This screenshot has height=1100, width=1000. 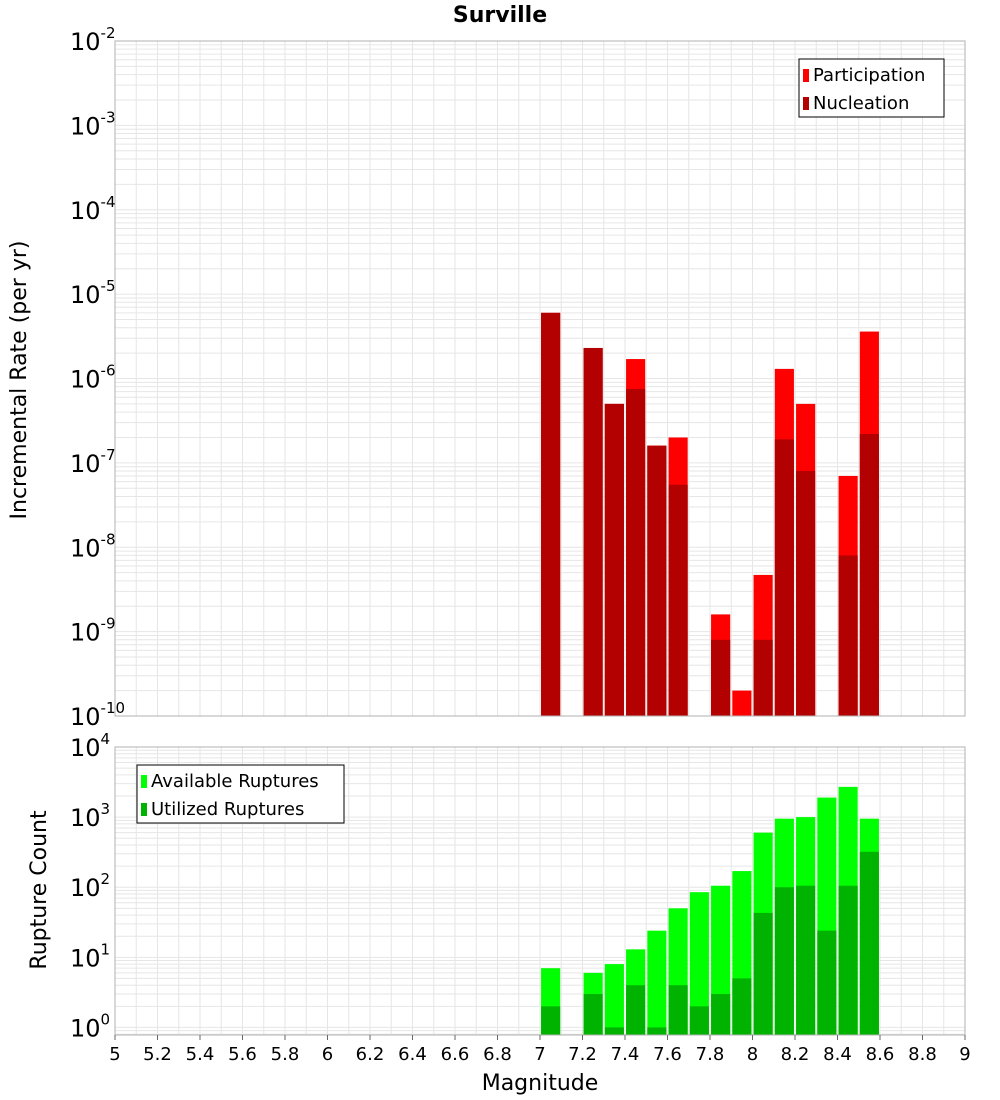 I want to click on y-axis-label-count: Rupture Count, so click(x=39, y=890).